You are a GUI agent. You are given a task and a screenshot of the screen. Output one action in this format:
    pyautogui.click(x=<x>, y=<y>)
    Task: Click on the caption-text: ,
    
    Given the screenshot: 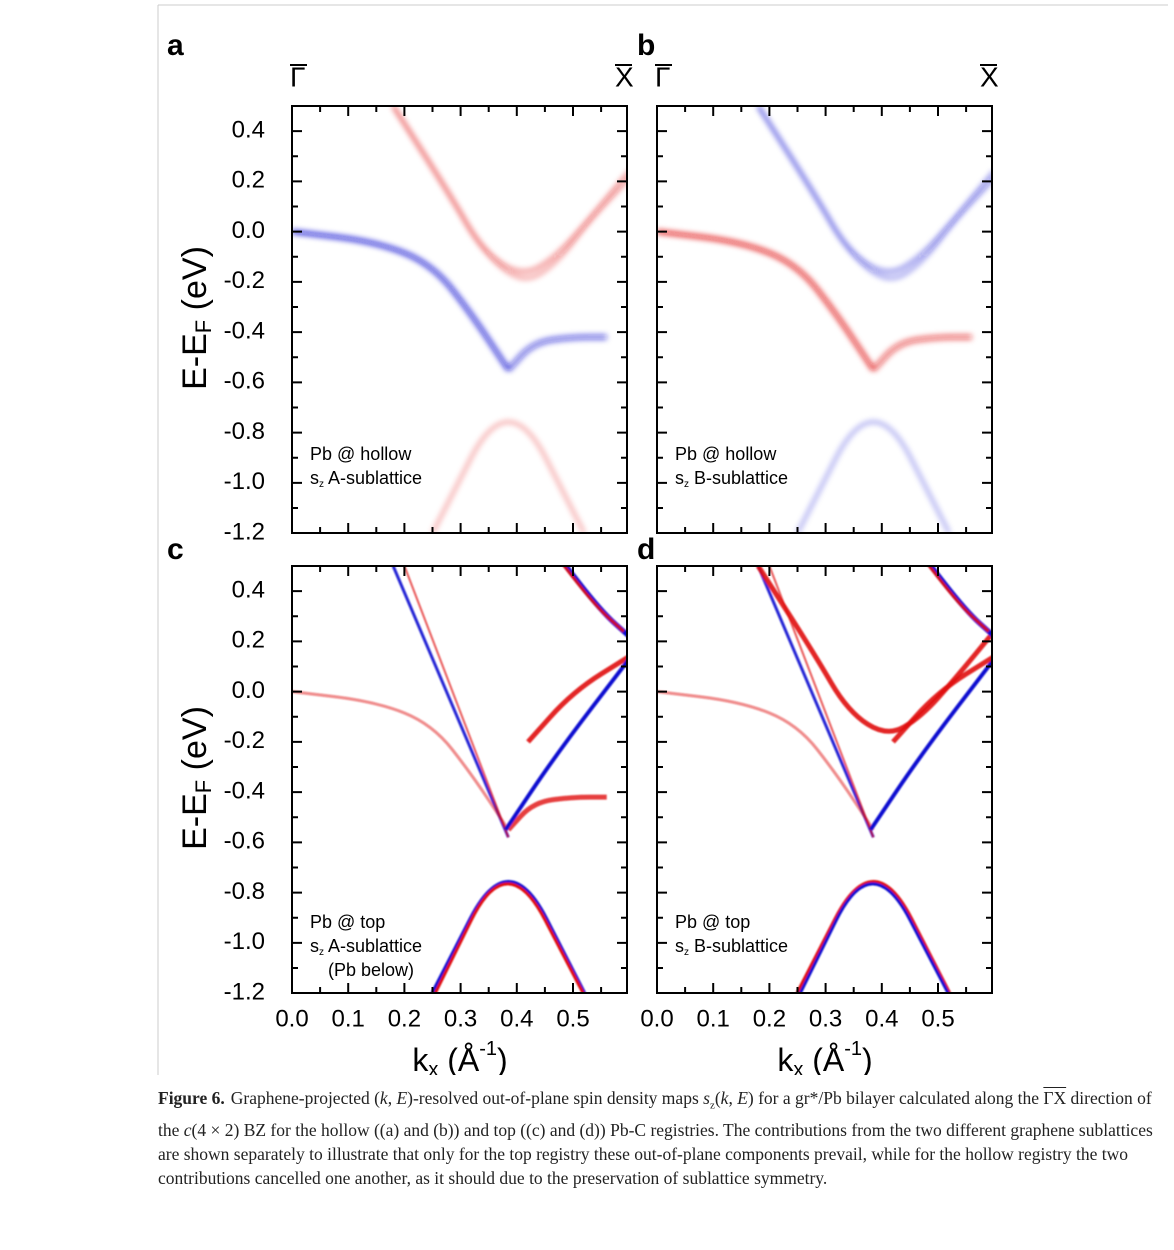 What is the action you would take?
    pyautogui.click(x=733, y=1098)
    